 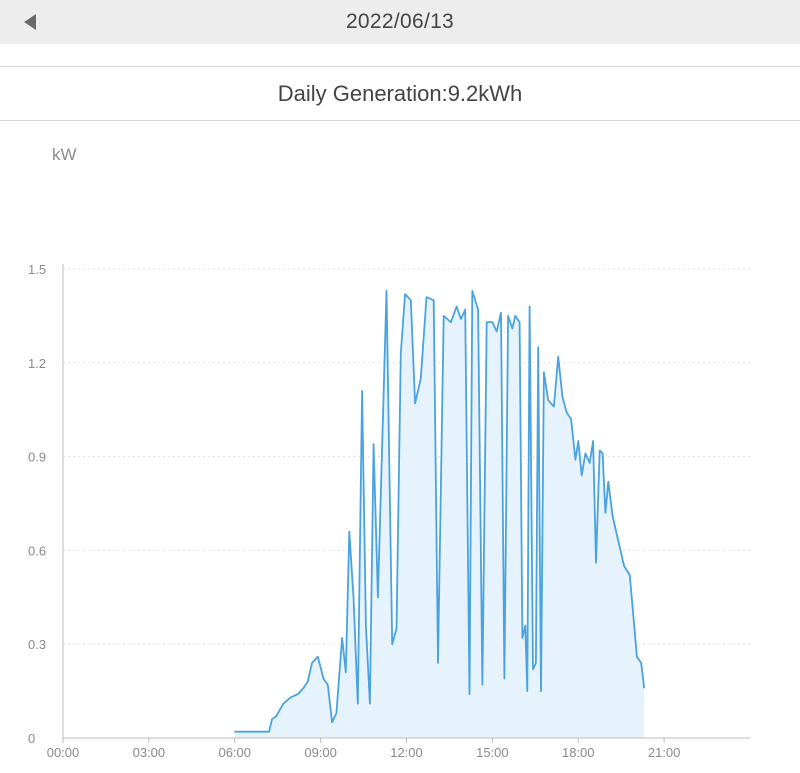 I want to click on x-tick-label: 15:00, so click(x=492, y=752).